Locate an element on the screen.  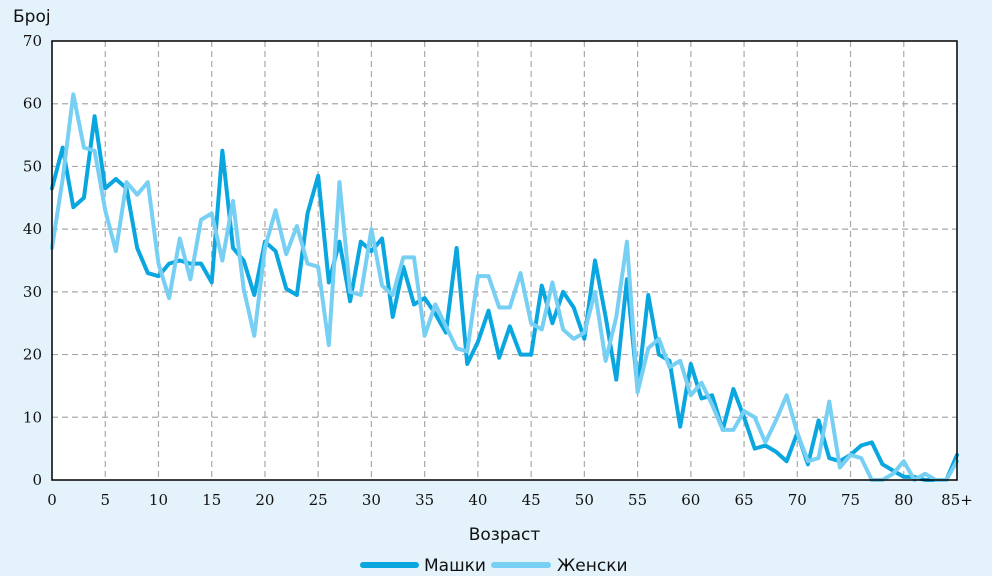
x-tick-label: 70 is located at coordinates (797, 500).